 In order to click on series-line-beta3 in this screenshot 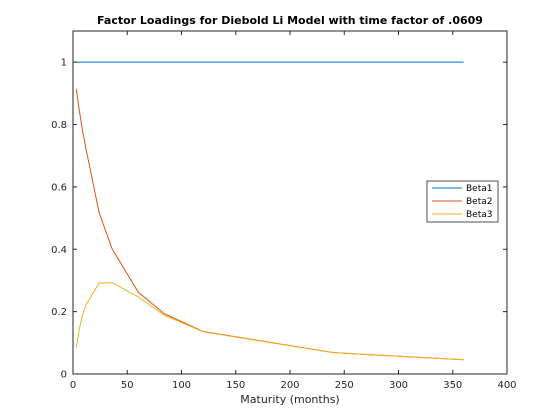, I will do `click(269, 321)`.